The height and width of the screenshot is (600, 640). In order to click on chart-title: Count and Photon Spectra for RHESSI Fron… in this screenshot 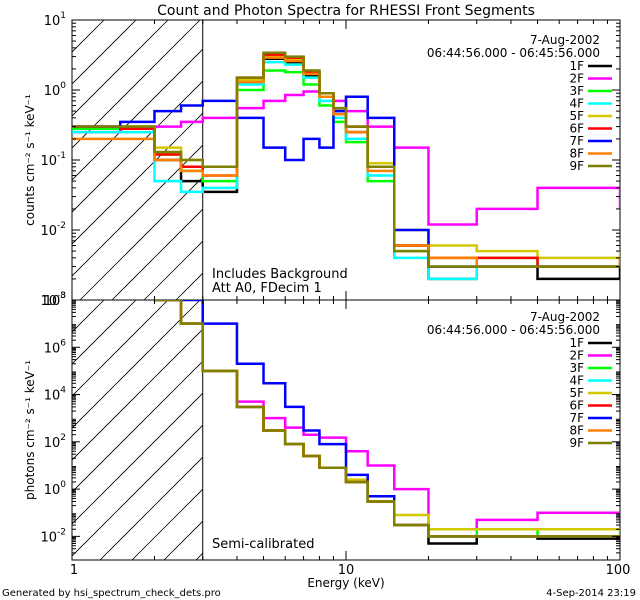, I will do `click(346, 11)`.